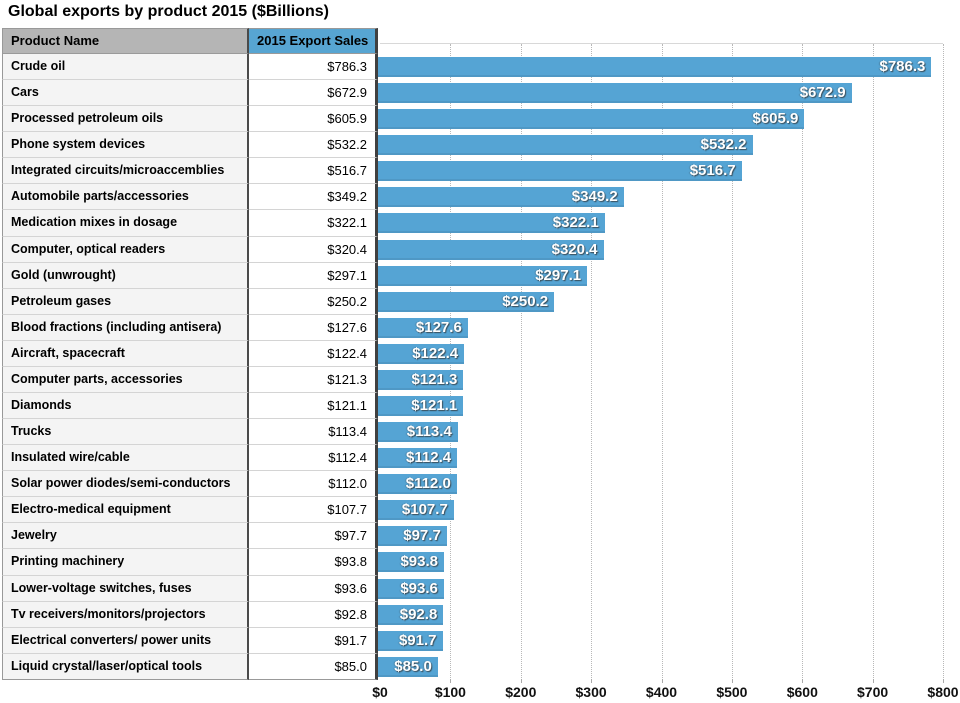  I want to click on product-name-cell: Insulated wire/cable, so click(125, 458).